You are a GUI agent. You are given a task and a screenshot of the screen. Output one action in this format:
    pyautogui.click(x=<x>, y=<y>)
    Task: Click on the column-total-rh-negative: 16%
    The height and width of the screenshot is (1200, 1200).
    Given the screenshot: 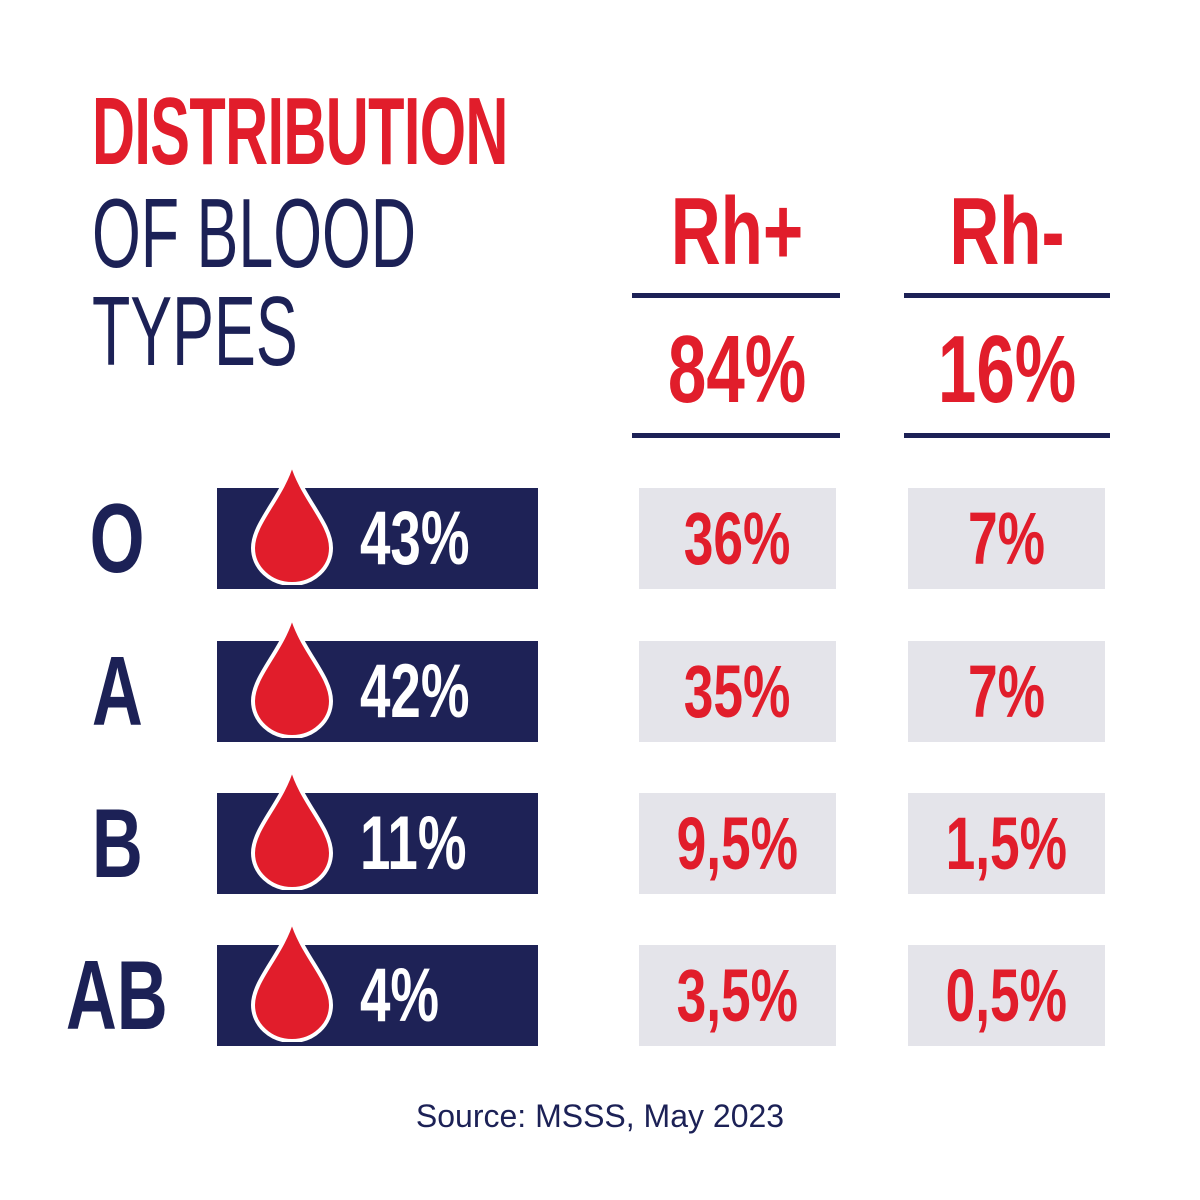 What is the action you would take?
    pyautogui.click(x=1007, y=370)
    